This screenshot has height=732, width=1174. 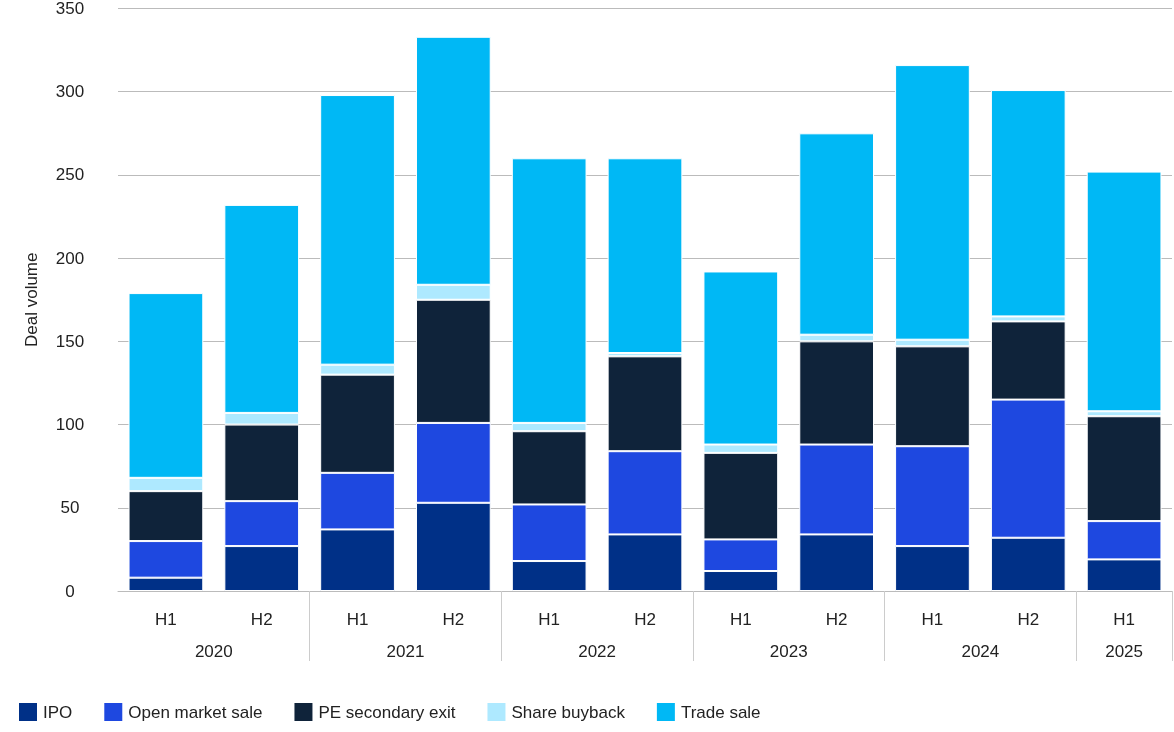 I want to click on legend-label: Open market sale, so click(x=195, y=712).